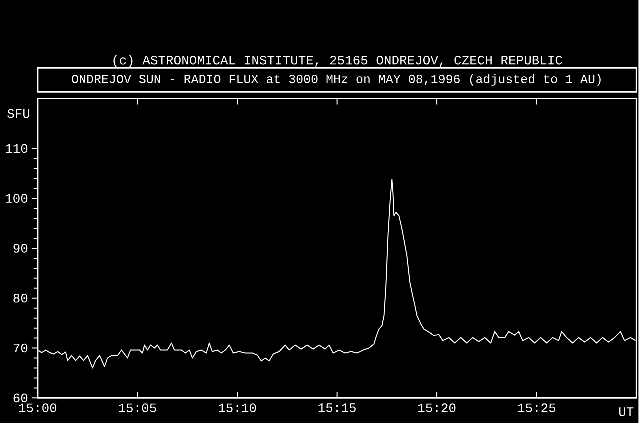  Describe the element at coordinates (21, 398) in the screenshot. I see `y-tick-label: 60` at that location.